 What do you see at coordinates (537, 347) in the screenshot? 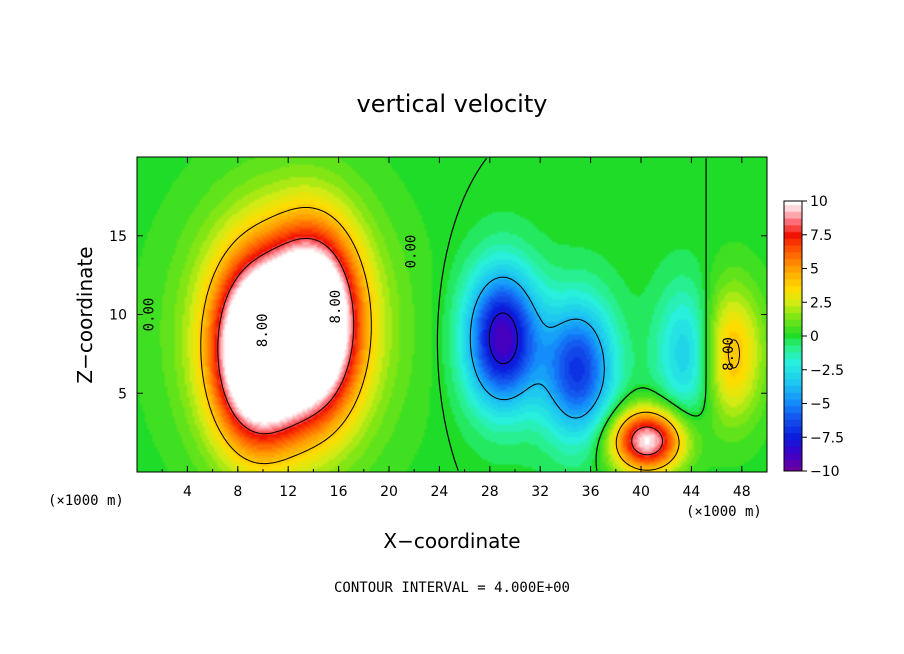
I see `contour-line--4` at bounding box center [537, 347].